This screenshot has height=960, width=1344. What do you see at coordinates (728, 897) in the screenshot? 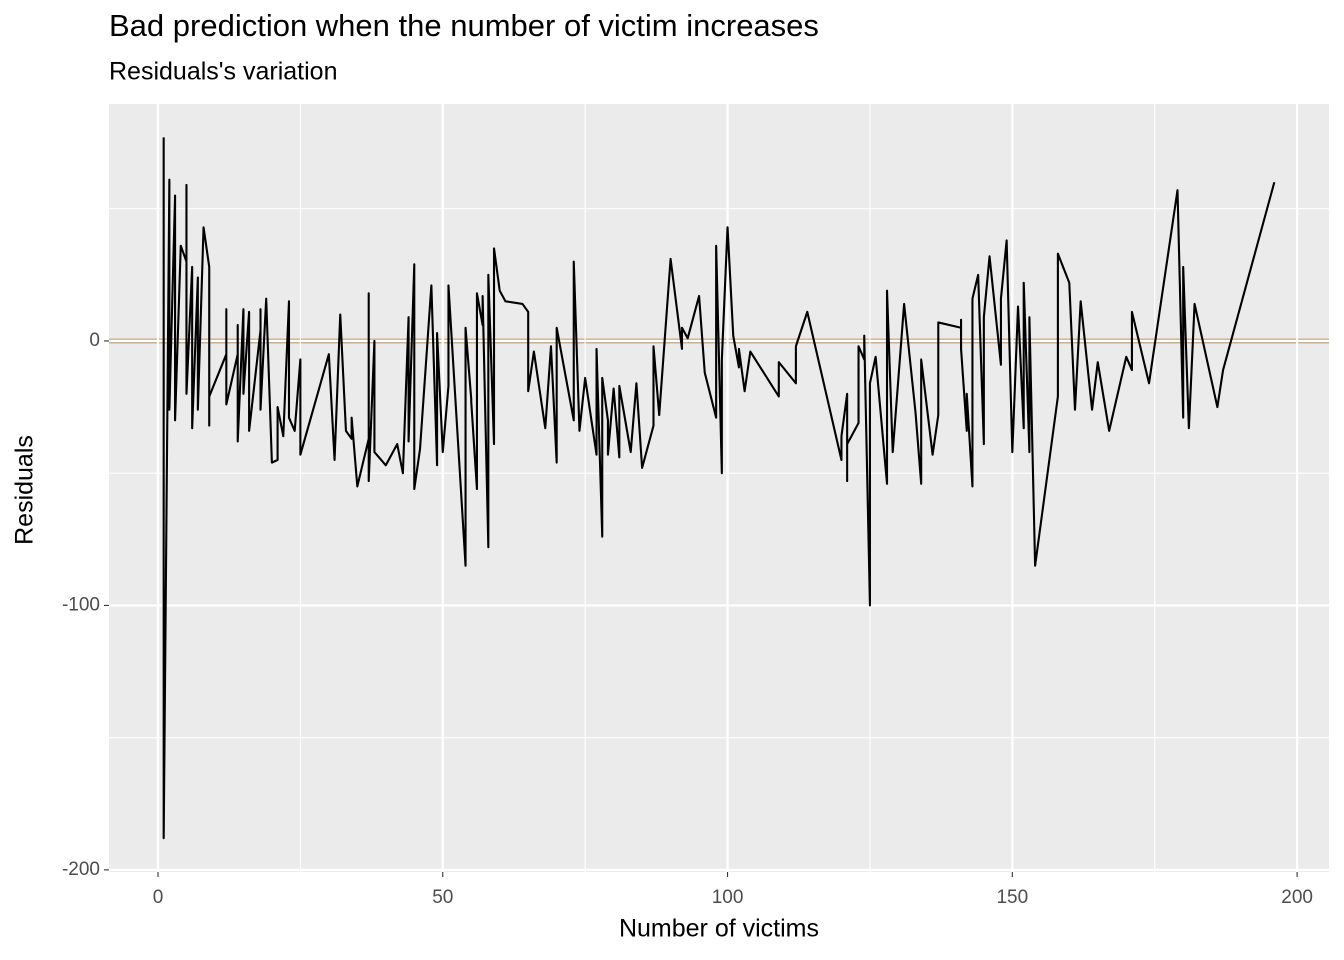
I see `x-tick-label: 100` at bounding box center [728, 897].